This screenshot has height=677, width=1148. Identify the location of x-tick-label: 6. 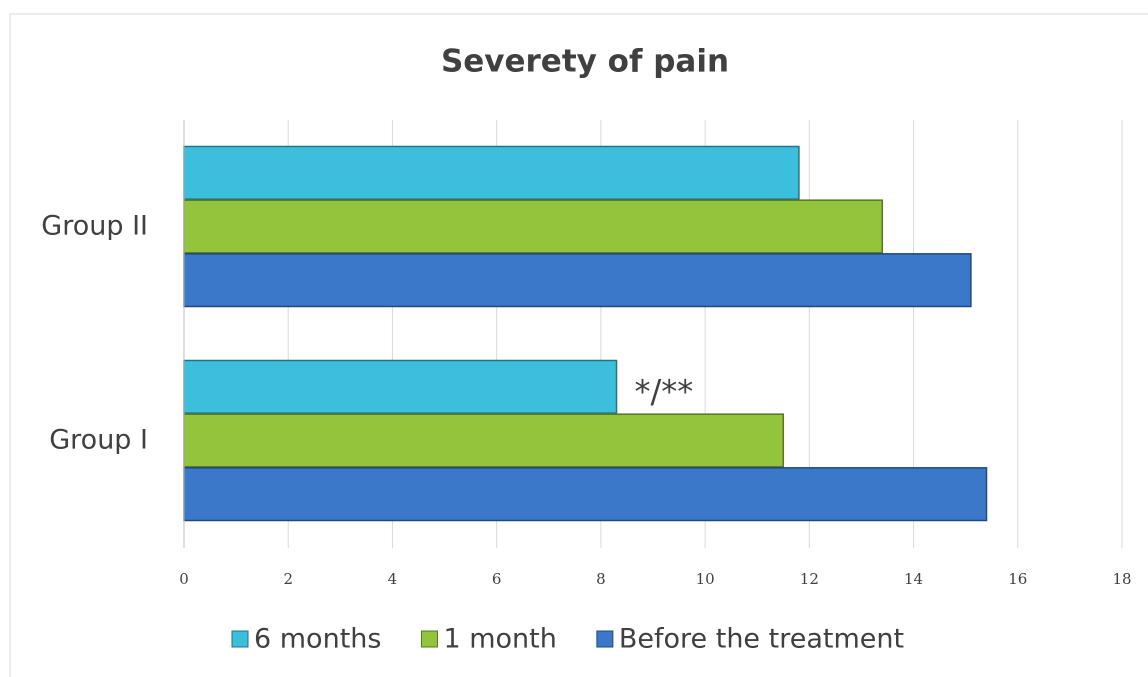
(497, 579).